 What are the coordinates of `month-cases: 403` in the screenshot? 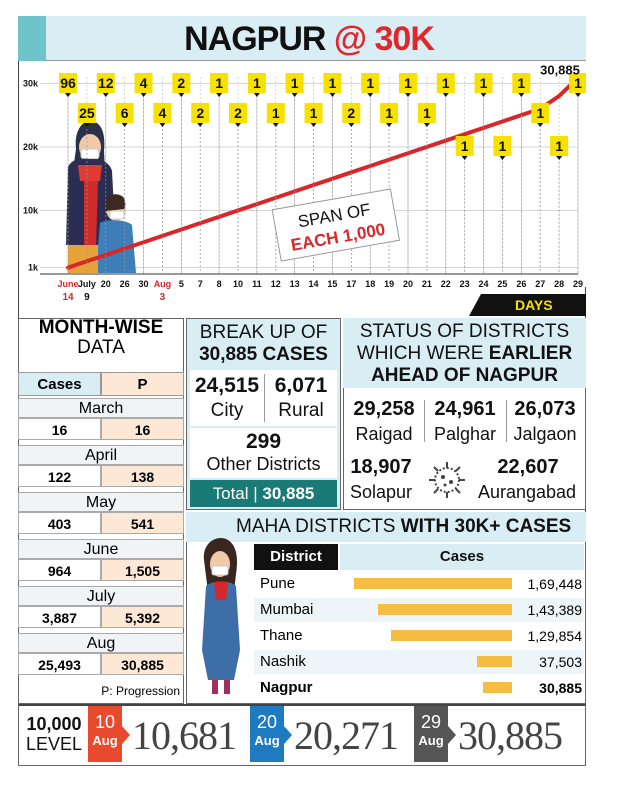 It's located at (59, 523).